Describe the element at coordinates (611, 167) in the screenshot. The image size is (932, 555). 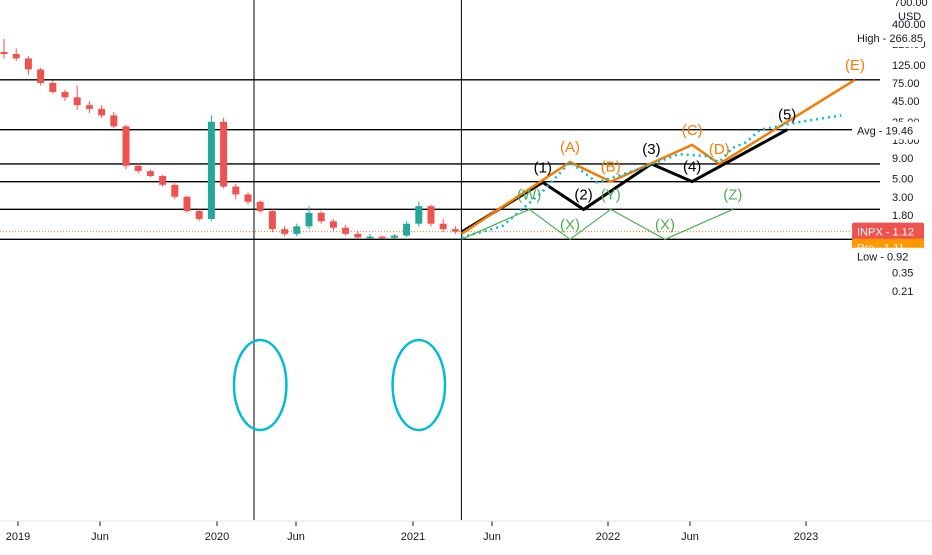
I see `wave-label: (B)` at that location.